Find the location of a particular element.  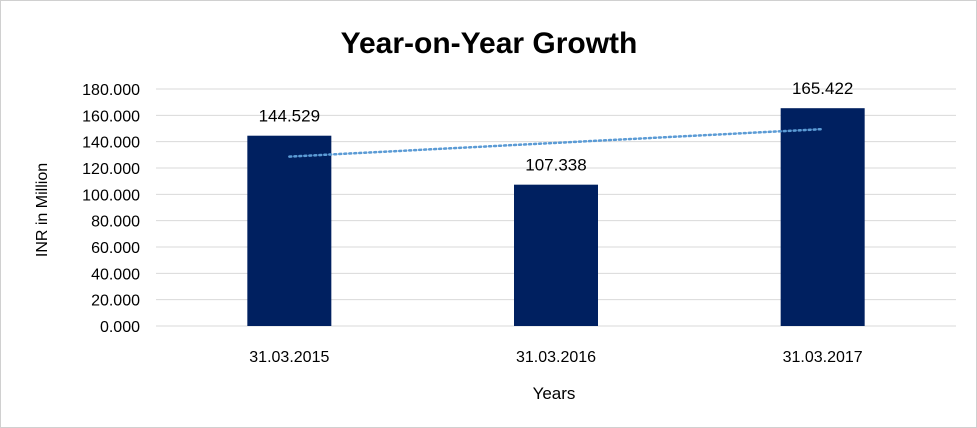

x-tick-label: 31.03.2015 is located at coordinates (289, 357).